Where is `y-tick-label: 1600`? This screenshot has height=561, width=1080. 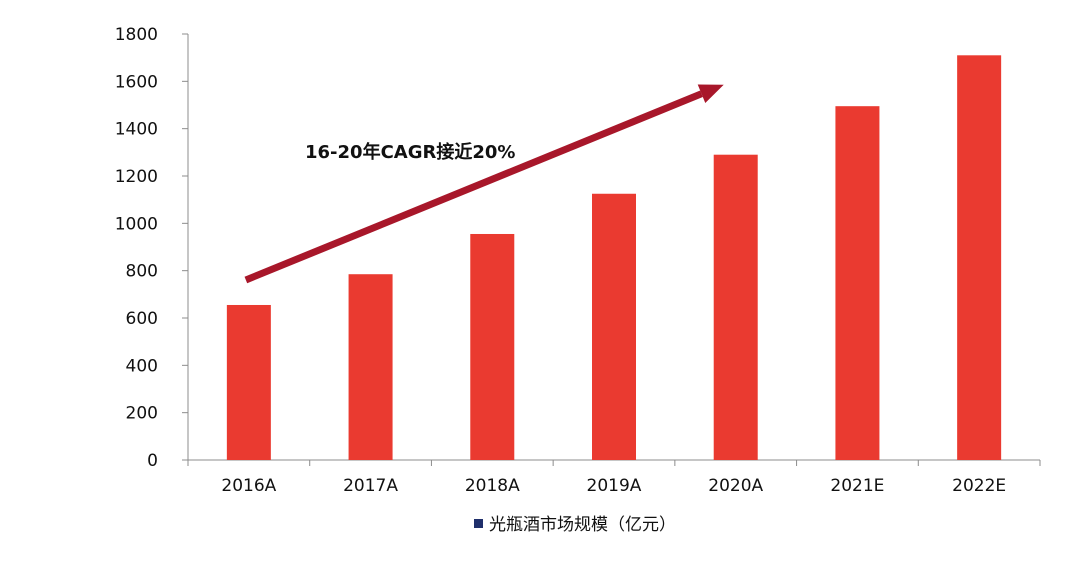 y-tick-label: 1600 is located at coordinates (136, 82).